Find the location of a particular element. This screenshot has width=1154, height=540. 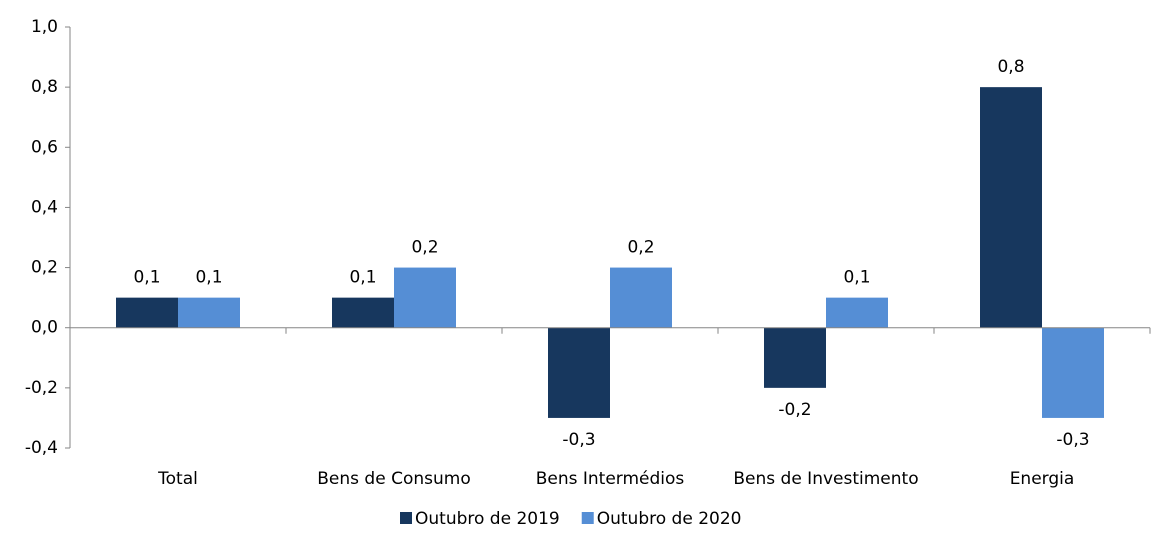

y-tick-label: 0,0 is located at coordinates (44, 328).